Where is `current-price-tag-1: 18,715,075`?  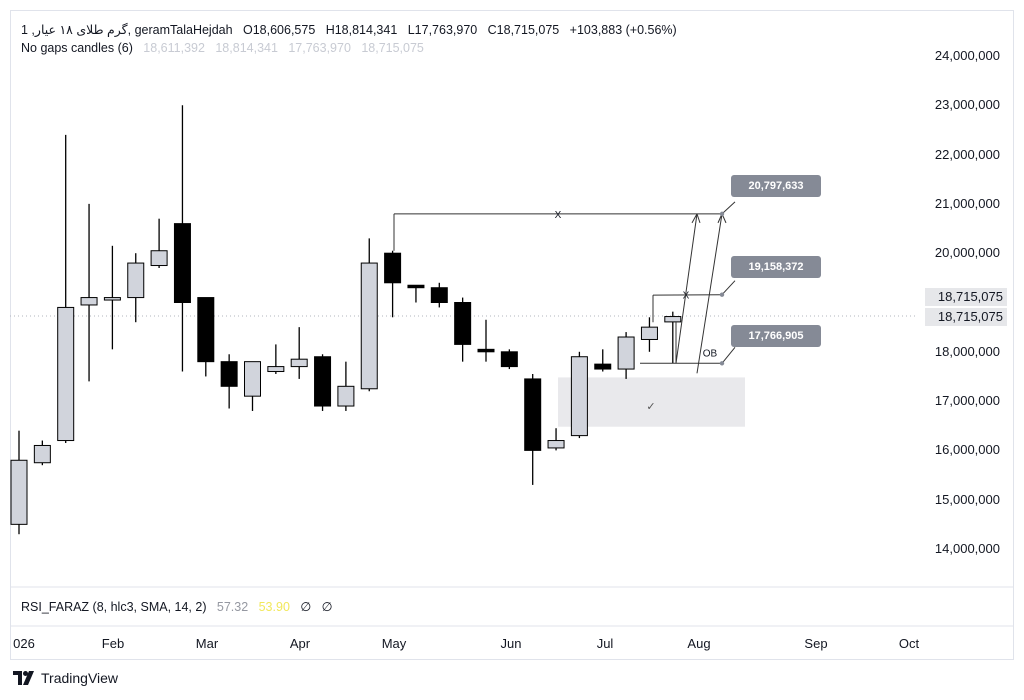 current-price-tag-1: 18,715,075 is located at coordinates (966, 297).